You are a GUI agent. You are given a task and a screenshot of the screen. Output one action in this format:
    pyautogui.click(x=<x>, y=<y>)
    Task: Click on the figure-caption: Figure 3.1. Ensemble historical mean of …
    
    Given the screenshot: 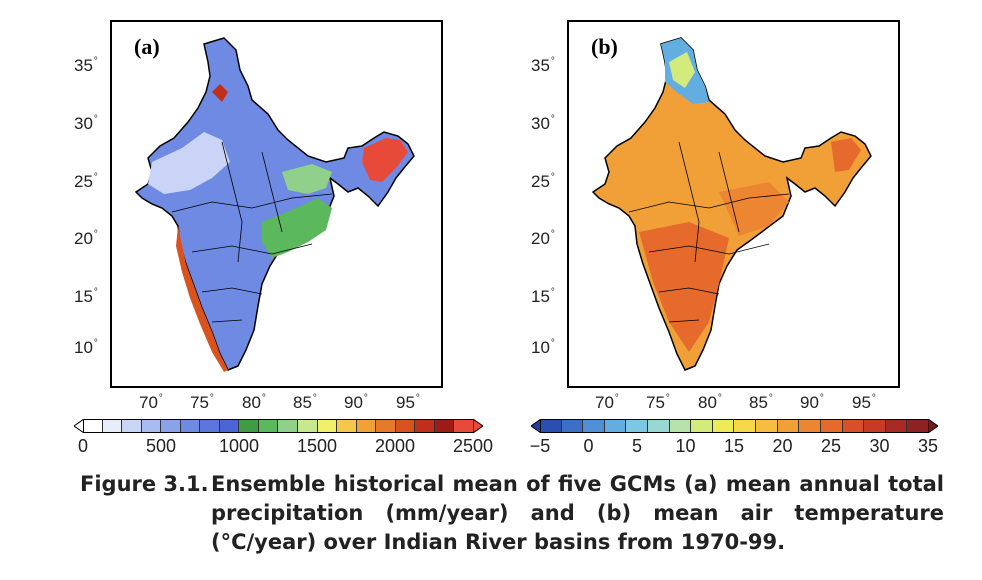 What is the action you would take?
    pyautogui.click(x=514, y=512)
    